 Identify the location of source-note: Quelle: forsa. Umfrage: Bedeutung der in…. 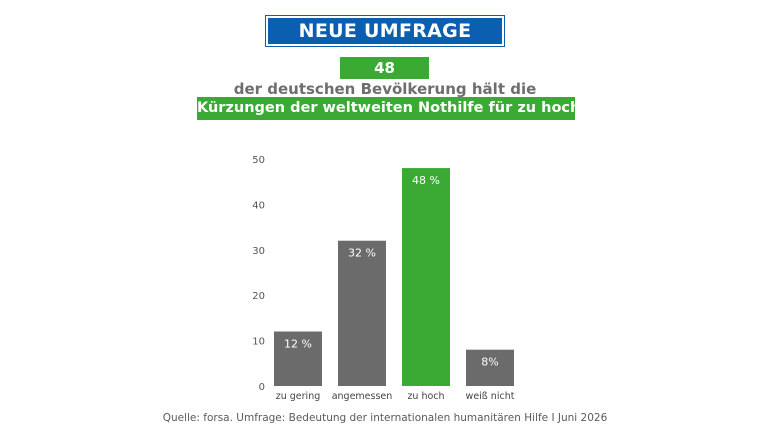
(385, 418).